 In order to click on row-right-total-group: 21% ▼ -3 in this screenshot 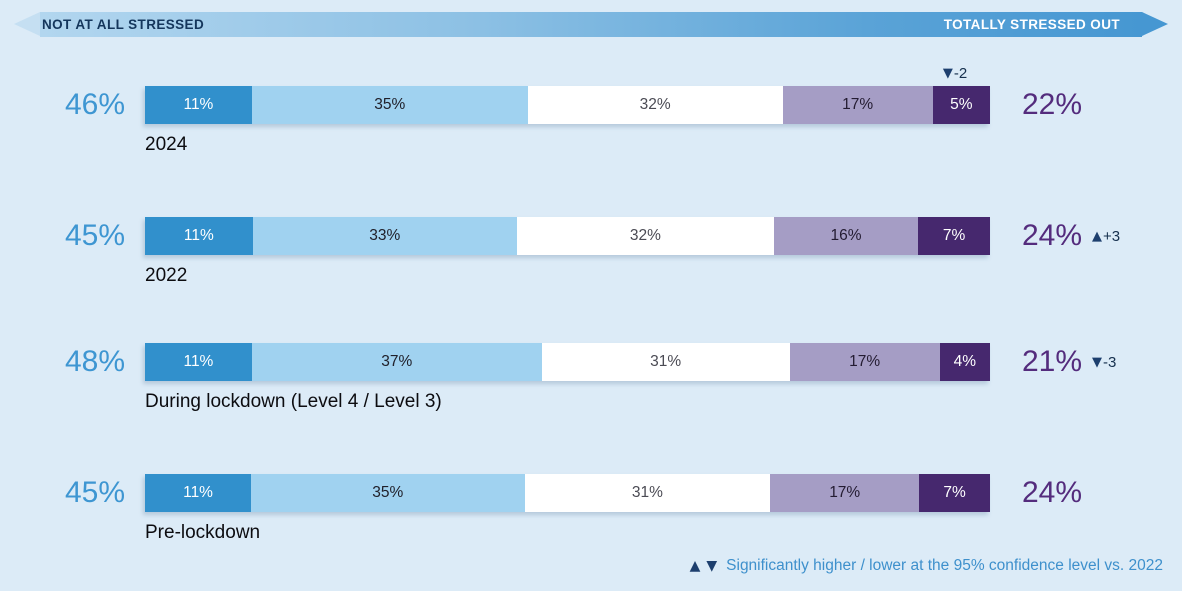, I will do `click(1069, 362)`.